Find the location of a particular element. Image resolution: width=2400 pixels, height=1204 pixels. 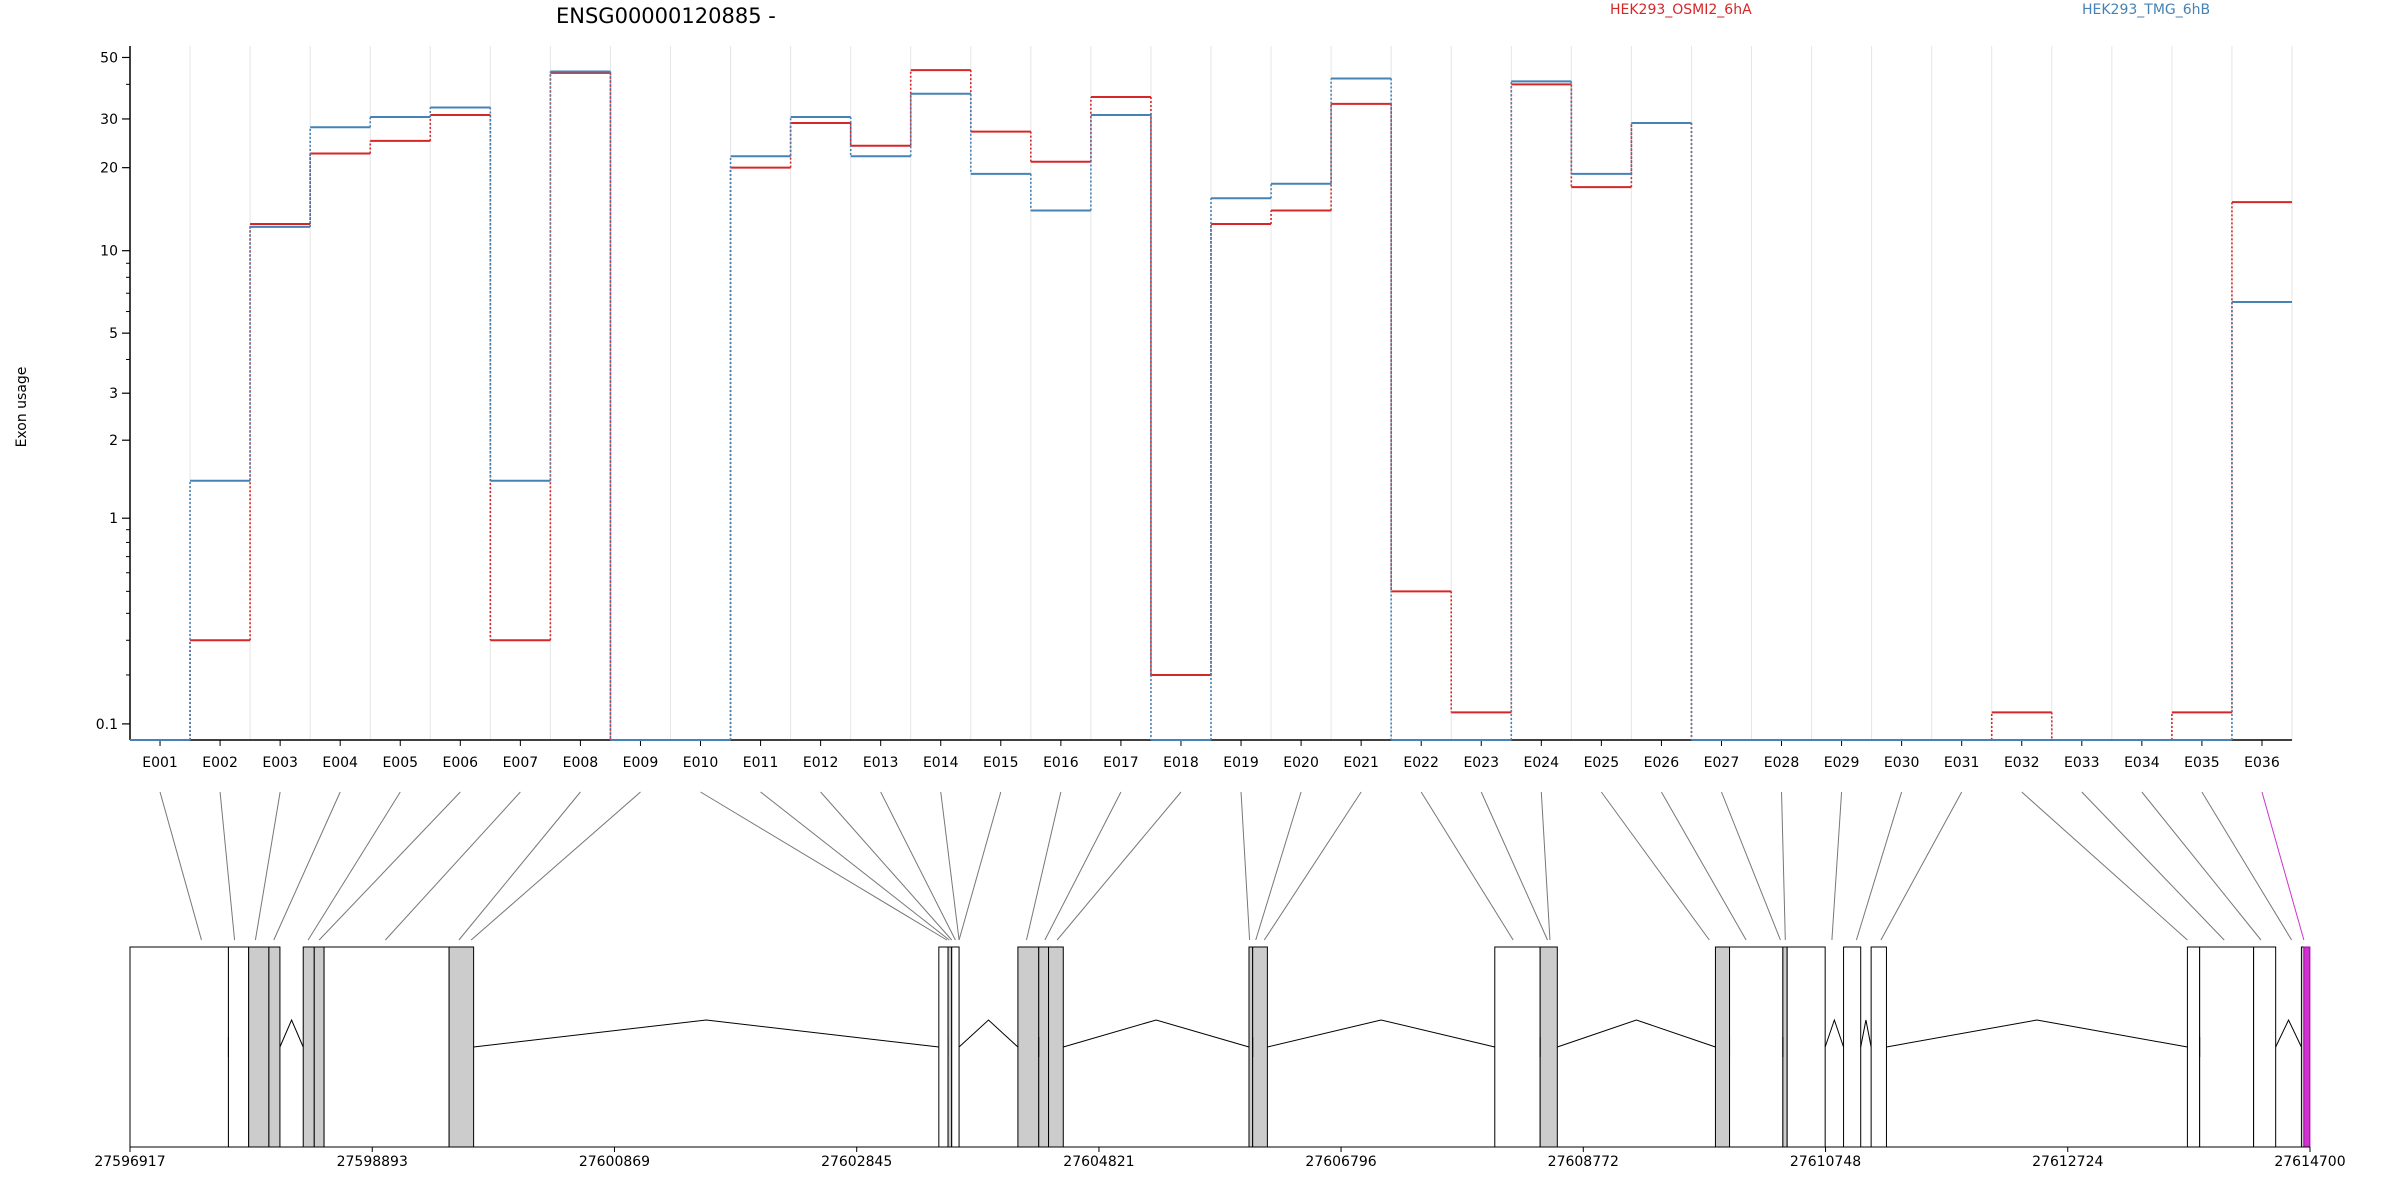

y-tick-label: 2 is located at coordinates (113, 441).